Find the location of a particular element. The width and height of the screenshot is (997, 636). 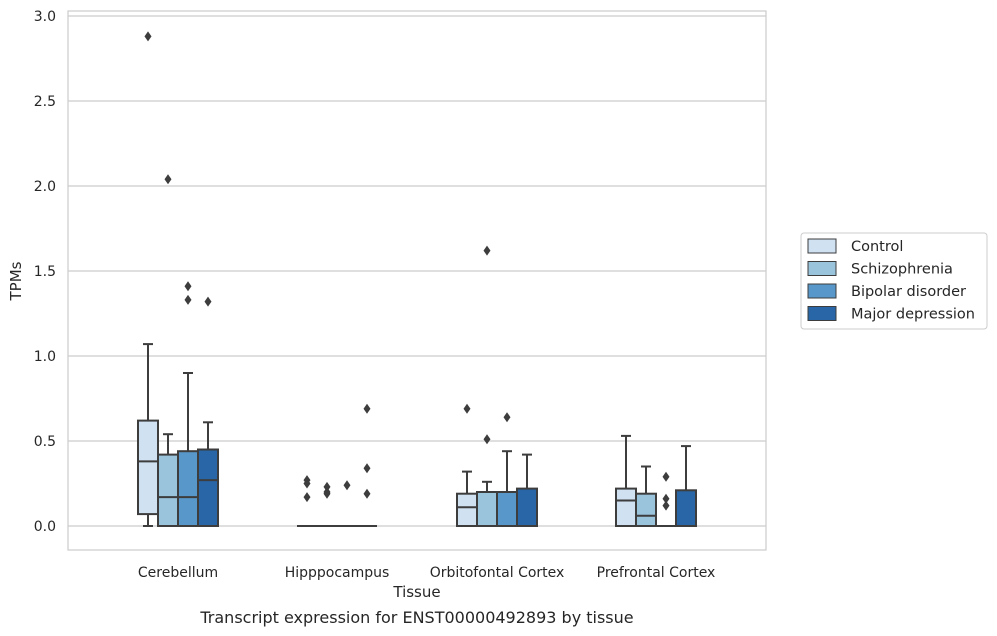

y-axis-ticks: 0.0 0.5 1.0 1.5 2.0 2.5 3.0 is located at coordinates (45, 272).